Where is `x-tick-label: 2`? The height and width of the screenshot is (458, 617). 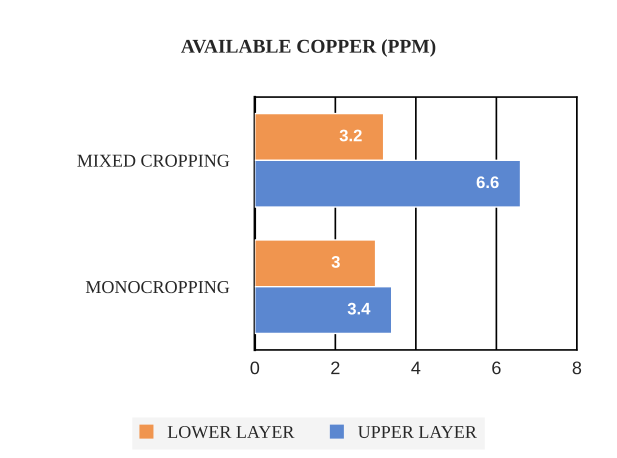
x-tick-label: 2 is located at coordinates (335, 368).